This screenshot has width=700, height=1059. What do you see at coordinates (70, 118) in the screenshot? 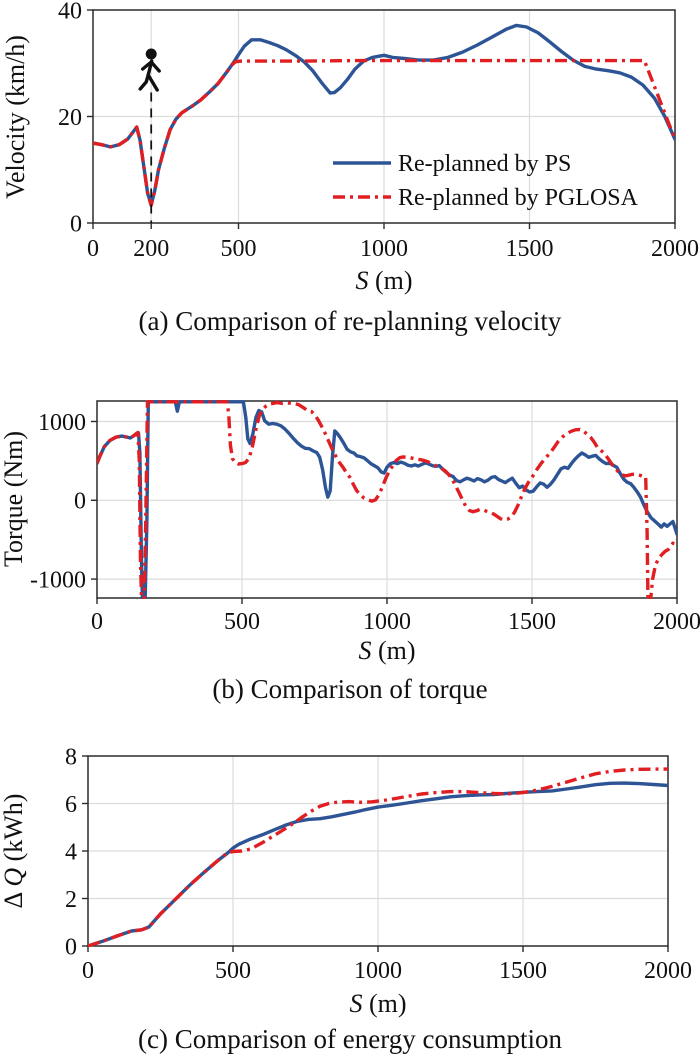
I see `y-tick-label: 20` at bounding box center [70, 118].